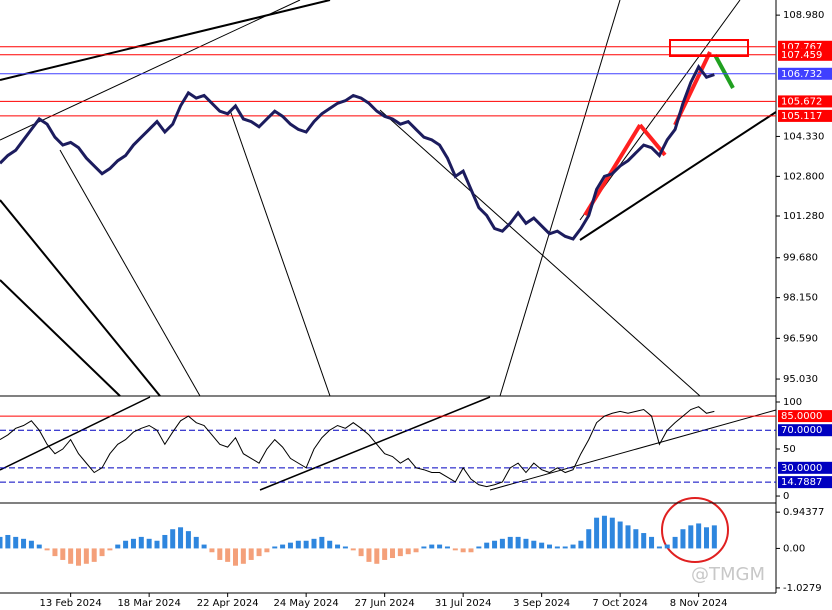  Describe the element at coordinates (541, 603) in the screenshot. I see `x-tick-label: 3 Sep 2024` at that location.